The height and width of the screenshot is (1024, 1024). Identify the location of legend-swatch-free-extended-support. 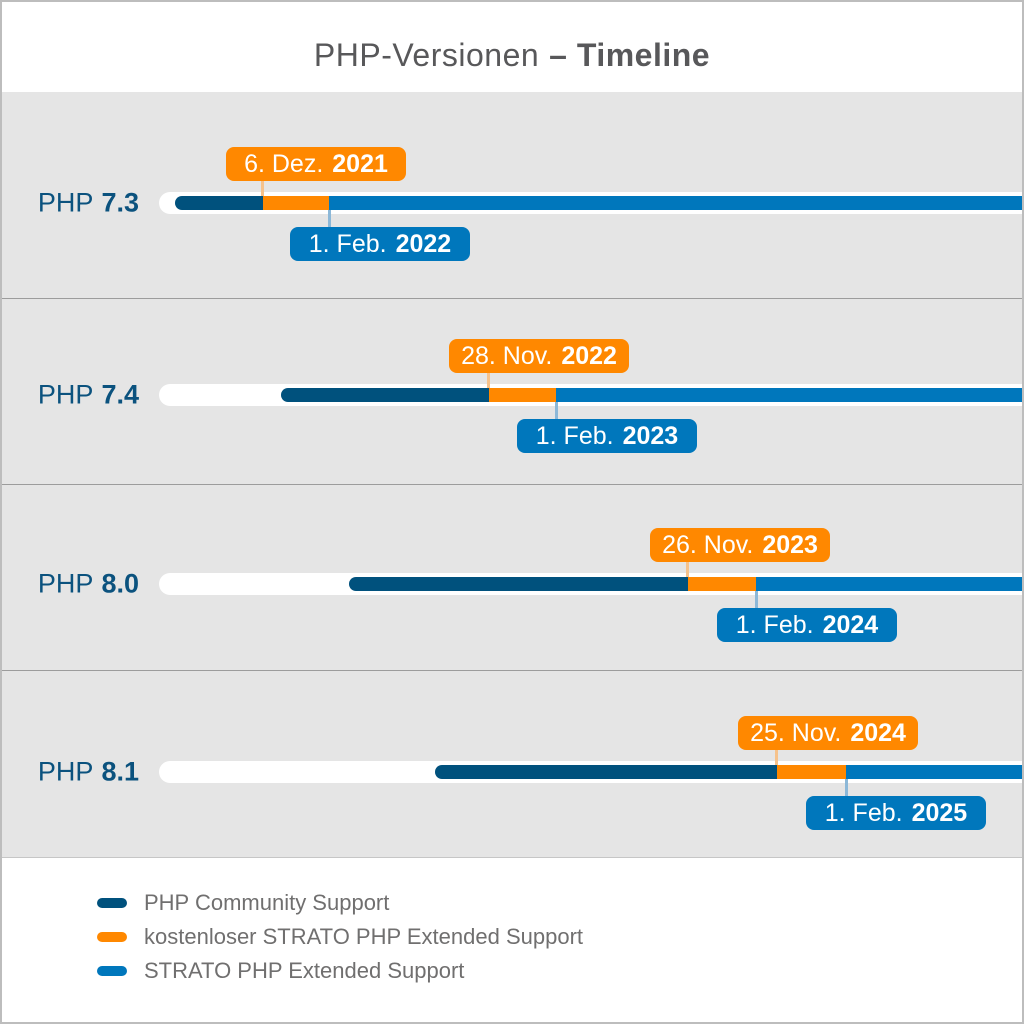
(112, 937).